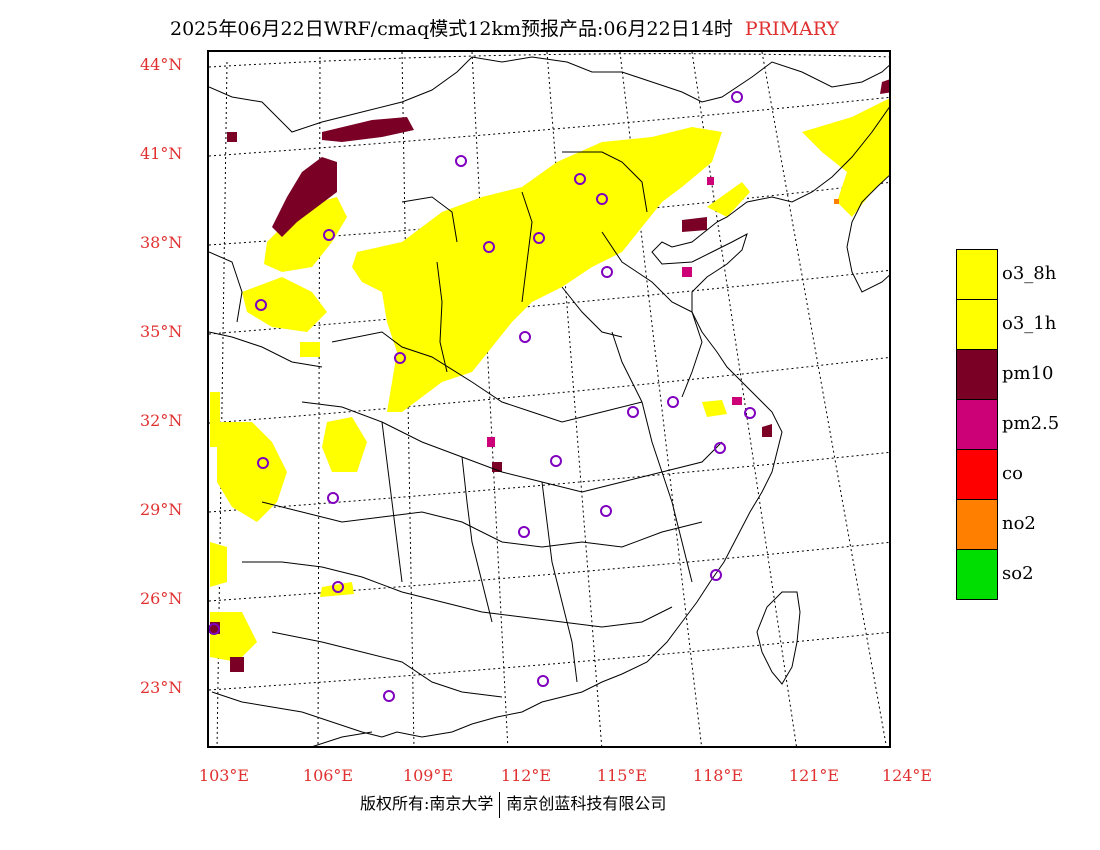 The image size is (1100, 850). What do you see at coordinates (977, 275) in the screenshot?
I see `legend-swatch-o3-8h` at bounding box center [977, 275].